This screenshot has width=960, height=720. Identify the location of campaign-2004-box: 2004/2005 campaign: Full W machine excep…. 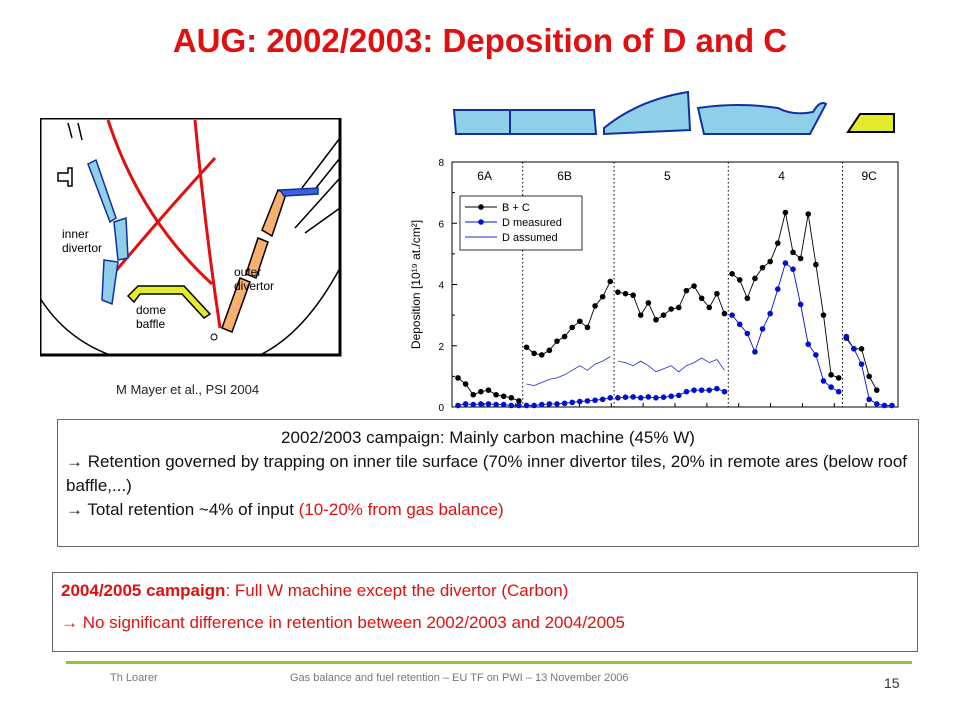
(485, 612).